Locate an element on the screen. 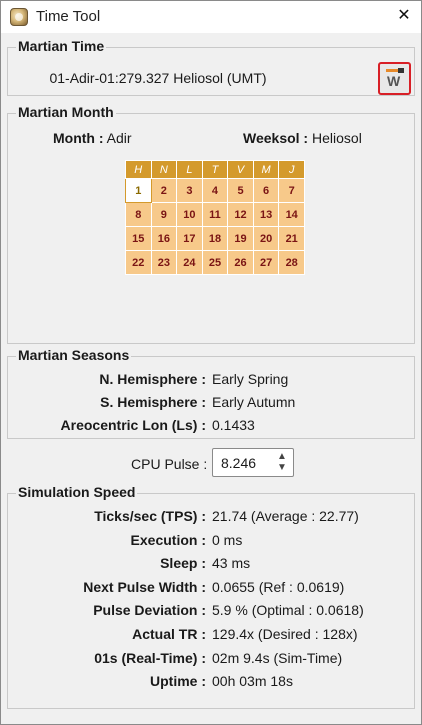 The height and width of the screenshot is (725, 422). calendar-day-cell: 7 is located at coordinates (291, 190).